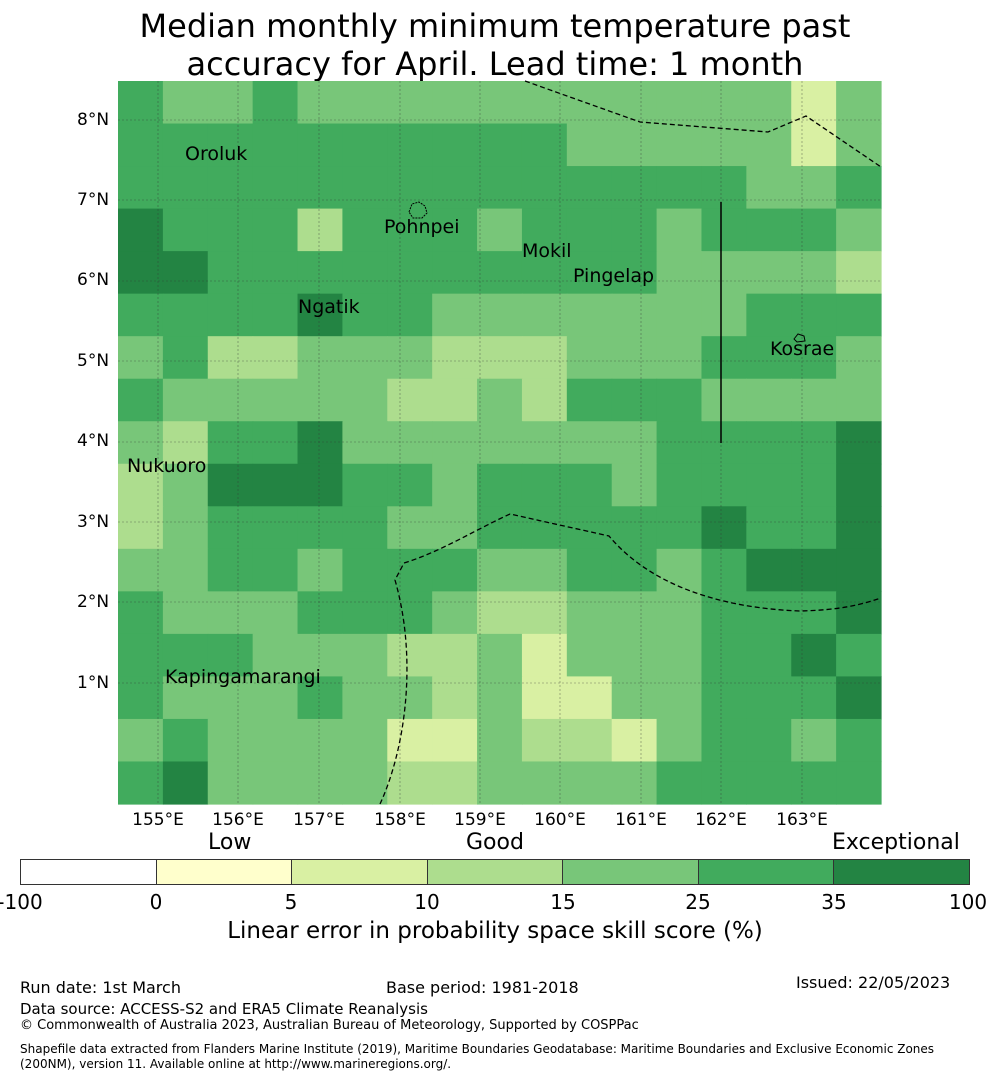  Describe the element at coordinates (422, 227) in the screenshot. I see `place-label-pohnpei: Pohnpei` at that location.